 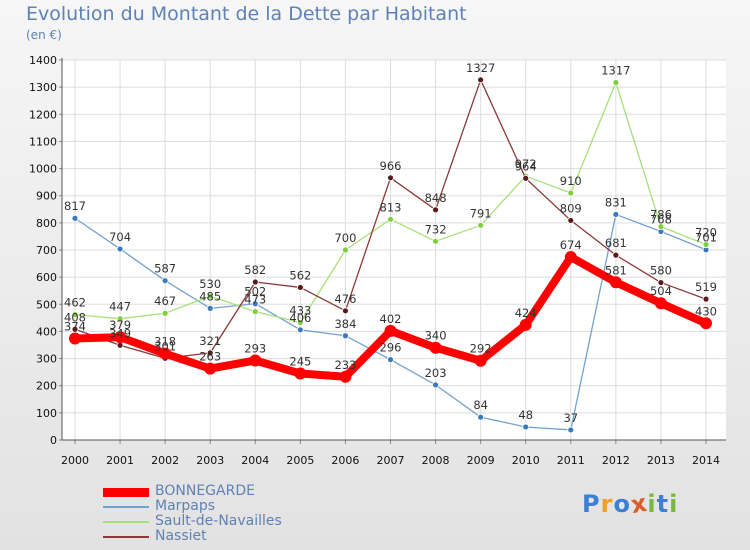 What do you see at coordinates (436, 198) in the screenshot?
I see `data-label: 848` at bounding box center [436, 198].